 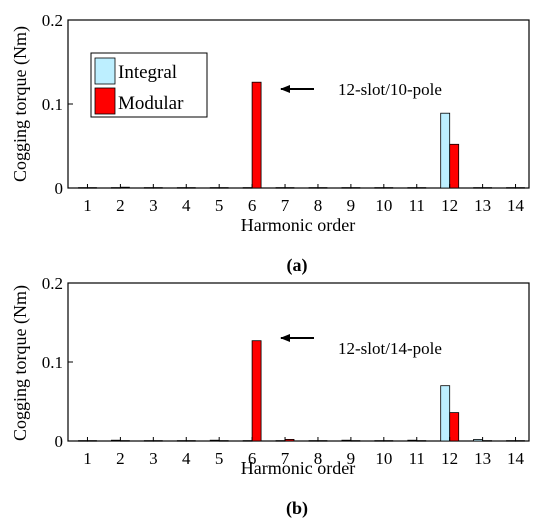 What do you see at coordinates (186, 458) in the screenshot?
I see `x-tick-label: 4` at bounding box center [186, 458].